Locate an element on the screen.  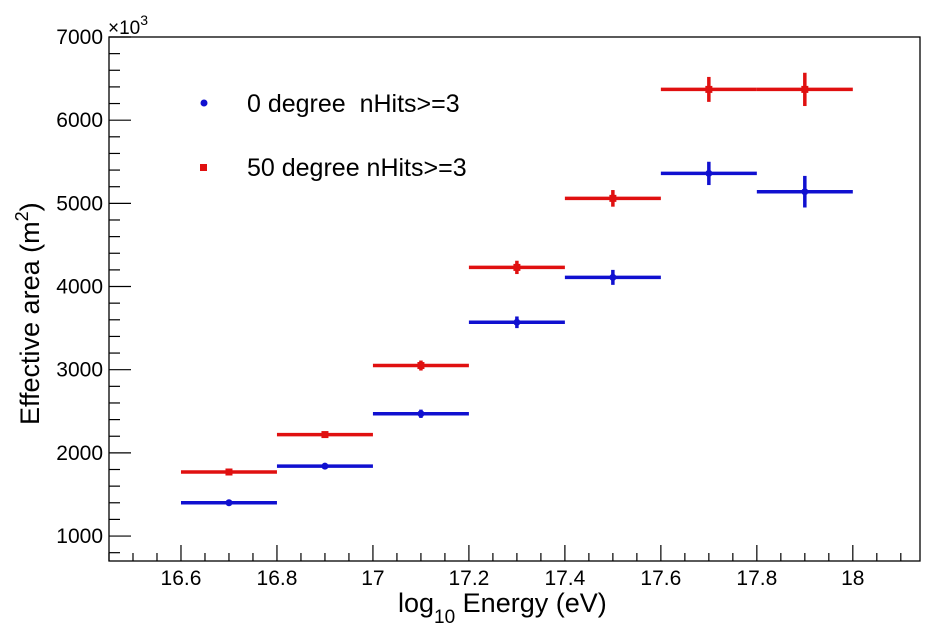
legend-label-0-degree: 0 degree nHits>=3 is located at coordinates (353, 104).